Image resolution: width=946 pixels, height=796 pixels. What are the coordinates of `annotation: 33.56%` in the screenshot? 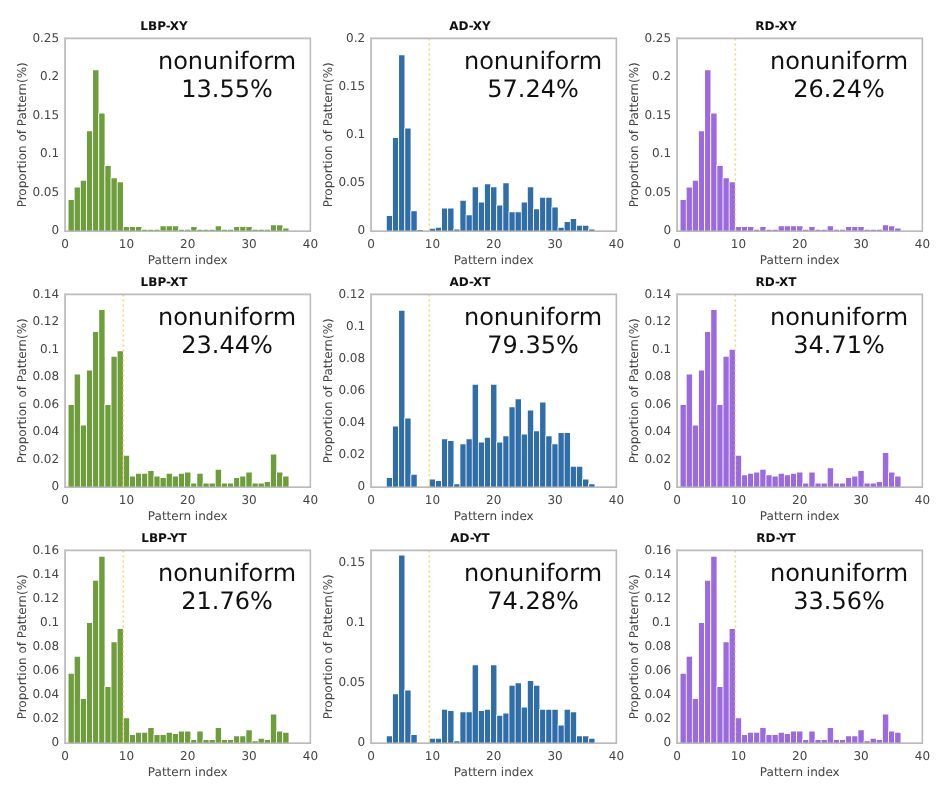 It's located at (839, 600).